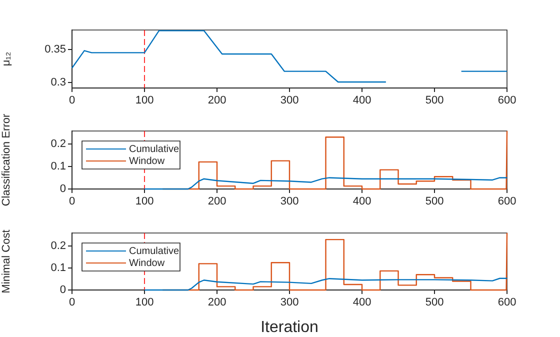 This screenshot has height=337, width=560. Describe the element at coordinates (6, 262) in the screenshot. I see `y-axis-title: Minimal Cost` at that location.